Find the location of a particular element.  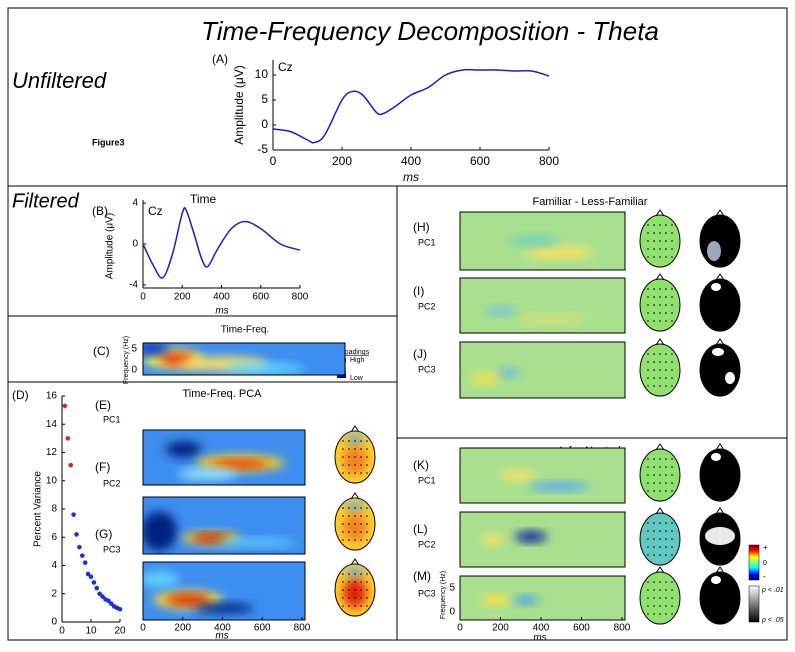

x-tick-label: 400 is located at coordinates (221, 297).